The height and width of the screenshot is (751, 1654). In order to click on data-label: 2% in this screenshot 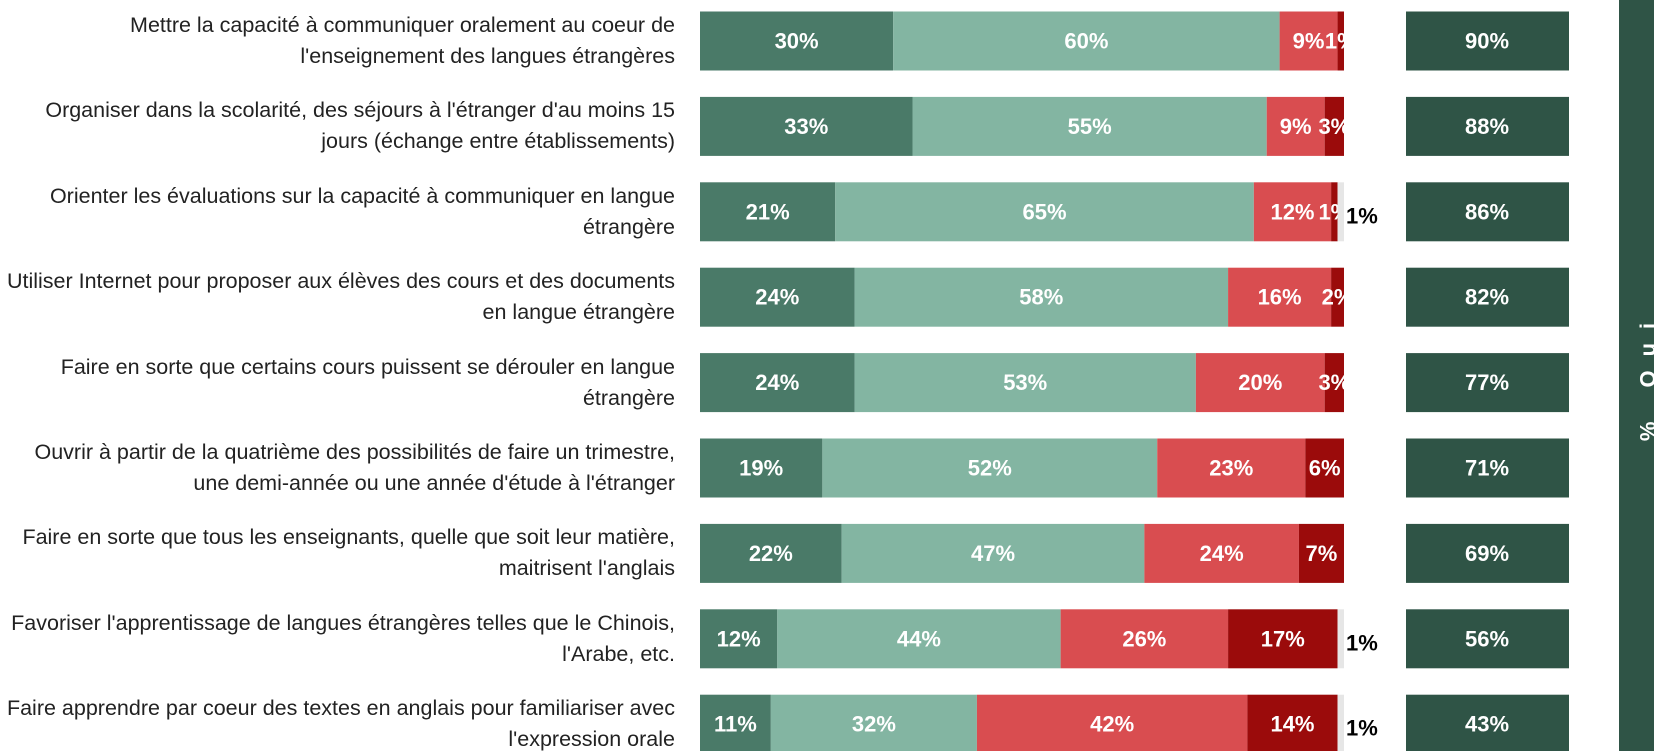, I will do `click(1338, 297)`.